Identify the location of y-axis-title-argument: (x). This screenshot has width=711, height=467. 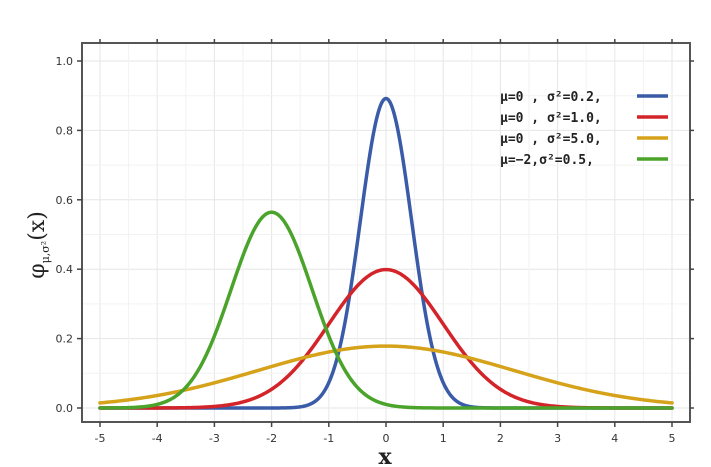
(37, 226).